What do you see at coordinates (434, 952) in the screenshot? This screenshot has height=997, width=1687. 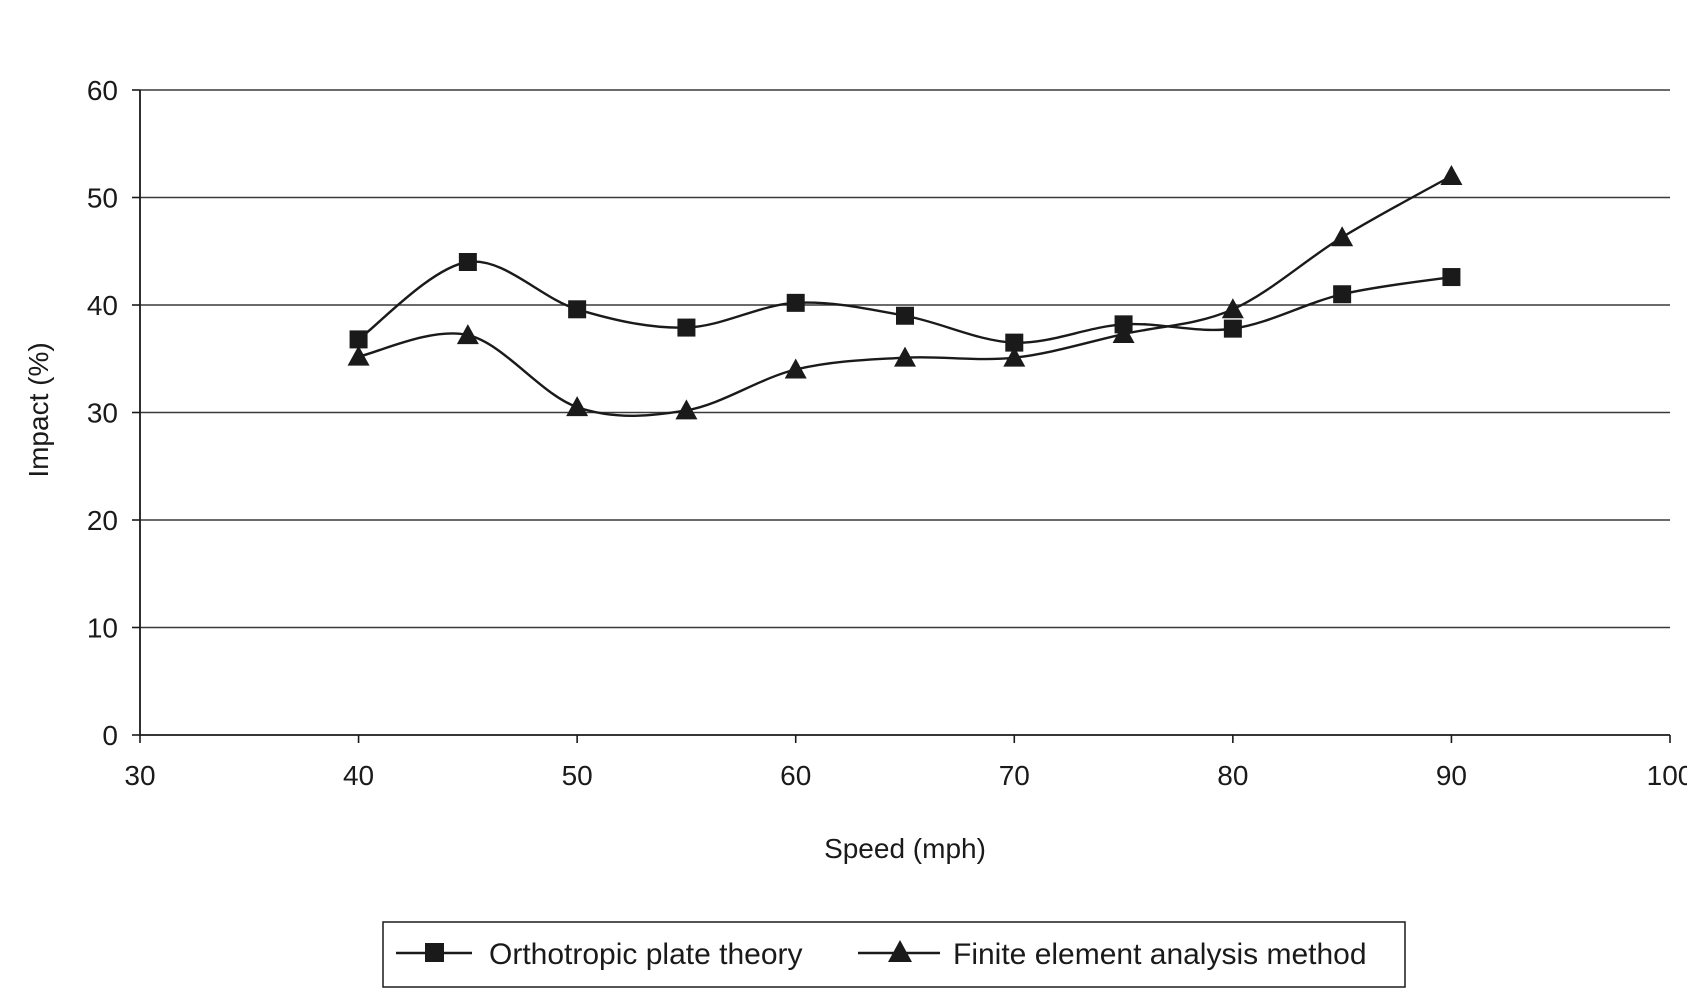 I see `square-marker-icon` at bounding box center [434, 952].